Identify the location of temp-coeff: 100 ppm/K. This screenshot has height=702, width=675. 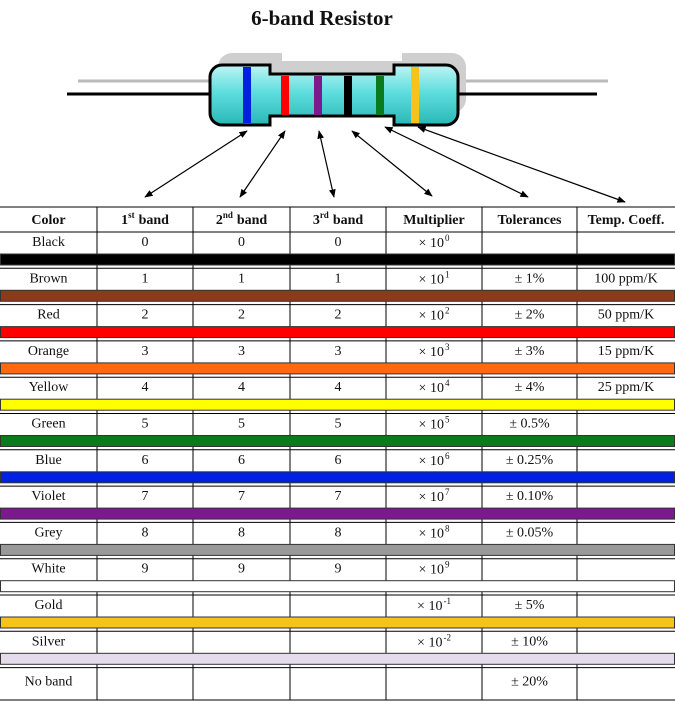
(625, 278).